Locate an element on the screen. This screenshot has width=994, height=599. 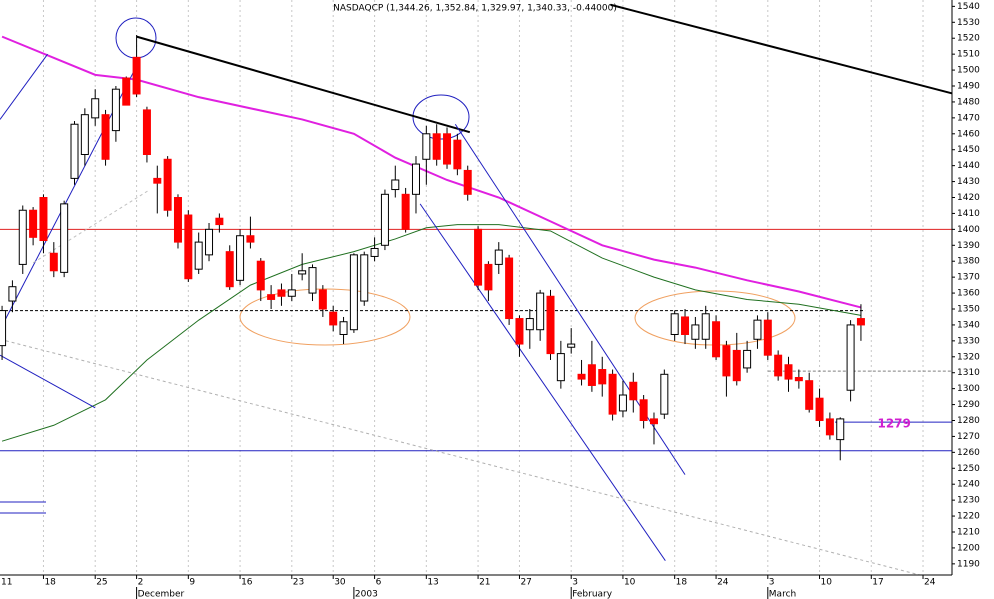
y-tick-label: 1330 is located at coordinates (968, 341).